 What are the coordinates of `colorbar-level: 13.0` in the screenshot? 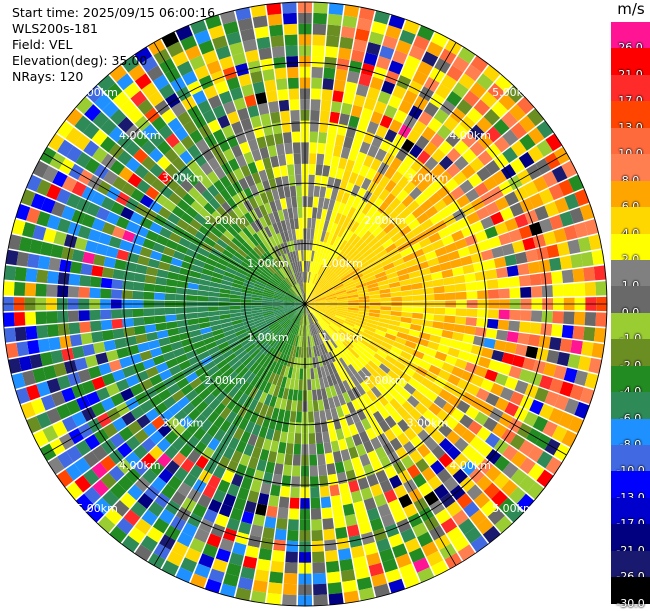 It's located at (630, 117).